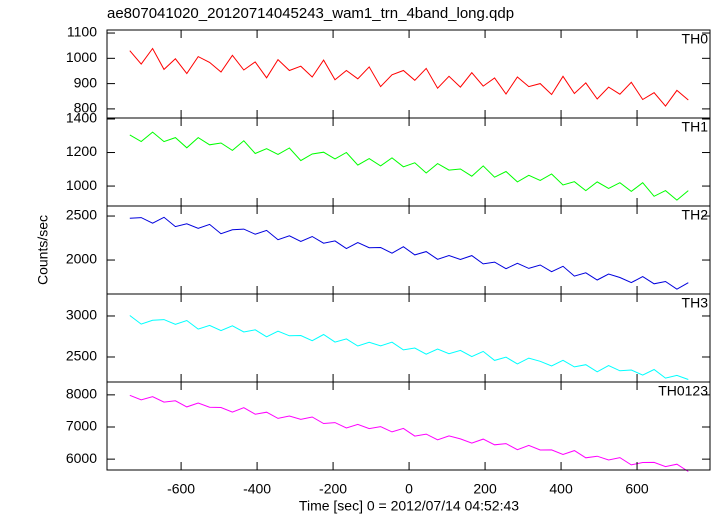  I want to click on y-tick-label: 1100, so click(82, 32).